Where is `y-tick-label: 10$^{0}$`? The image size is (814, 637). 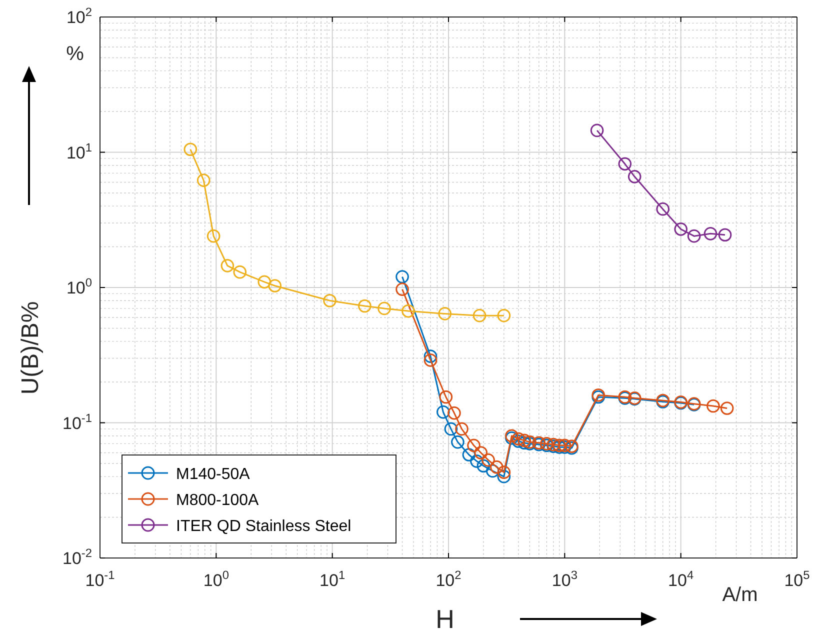 y-tick-label: 10$^{0}$ is located at coordinates (79, 287).